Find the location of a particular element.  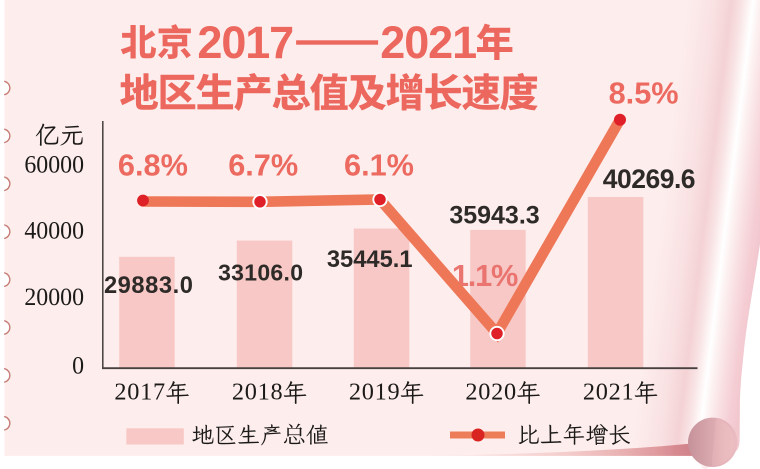

svg-text: 6.1% is located at coordinates (379, 165).